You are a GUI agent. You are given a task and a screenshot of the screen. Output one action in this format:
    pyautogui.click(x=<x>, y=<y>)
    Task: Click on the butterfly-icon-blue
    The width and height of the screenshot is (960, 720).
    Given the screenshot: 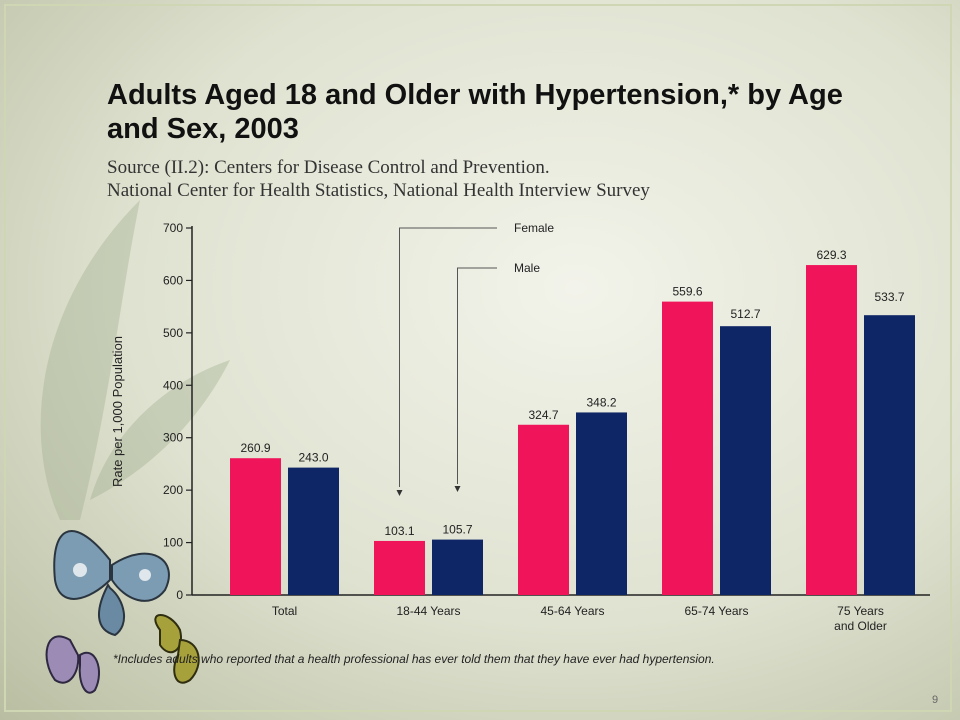 What is the action you would take?
    pyautogui.click(x=111, y=583)
    